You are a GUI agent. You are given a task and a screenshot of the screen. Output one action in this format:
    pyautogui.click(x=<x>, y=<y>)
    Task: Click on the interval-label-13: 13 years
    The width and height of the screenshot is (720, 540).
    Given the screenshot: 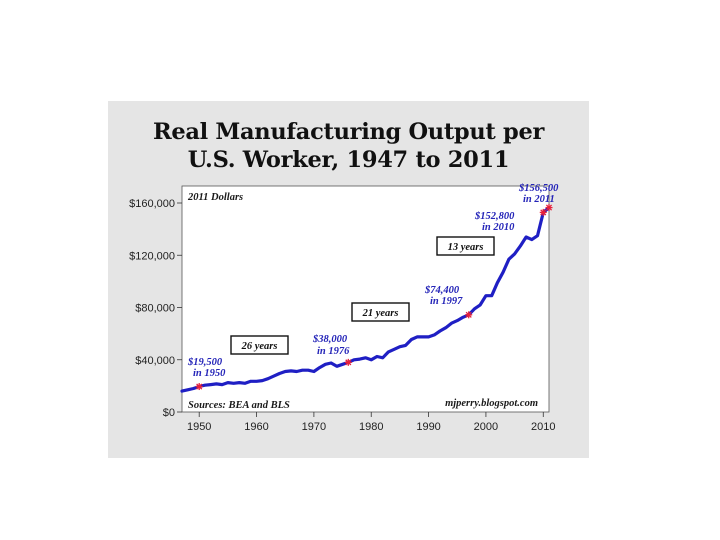 What is the action you would take?
    pyautogui.click(x=466, y=247)
    